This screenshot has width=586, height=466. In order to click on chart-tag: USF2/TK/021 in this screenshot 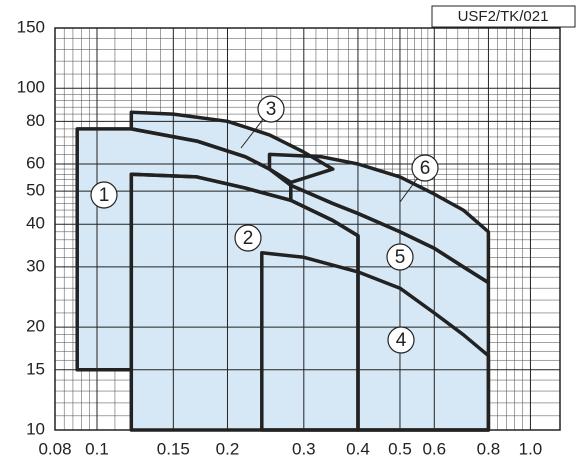, I will do `click(503, 16)`.